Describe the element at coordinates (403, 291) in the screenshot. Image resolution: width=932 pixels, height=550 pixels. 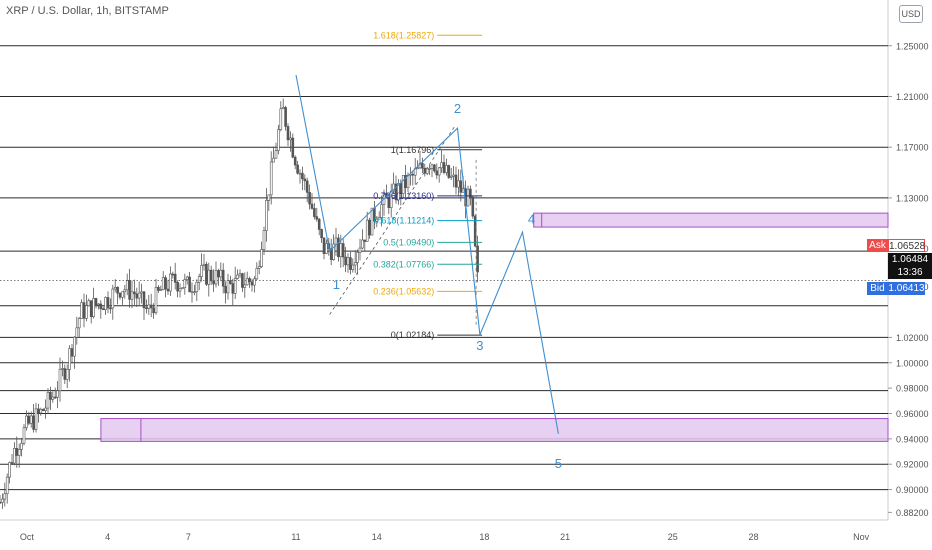
I see `fib-level-label: 0.236(1.05632)` at that location.